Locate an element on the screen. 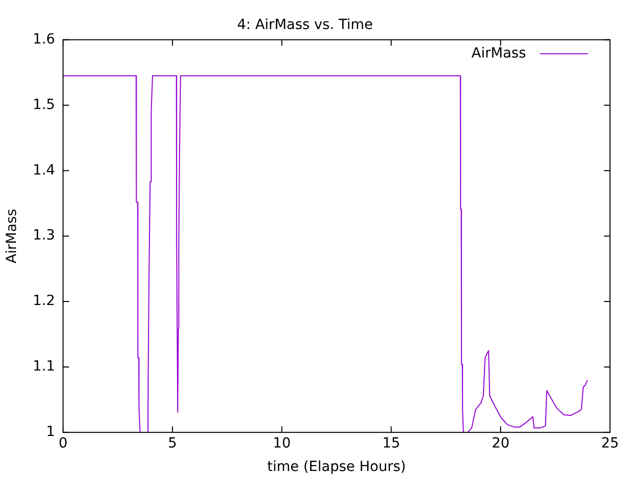  y-tick-label: 1.5 is located at coordinates (44, 104).